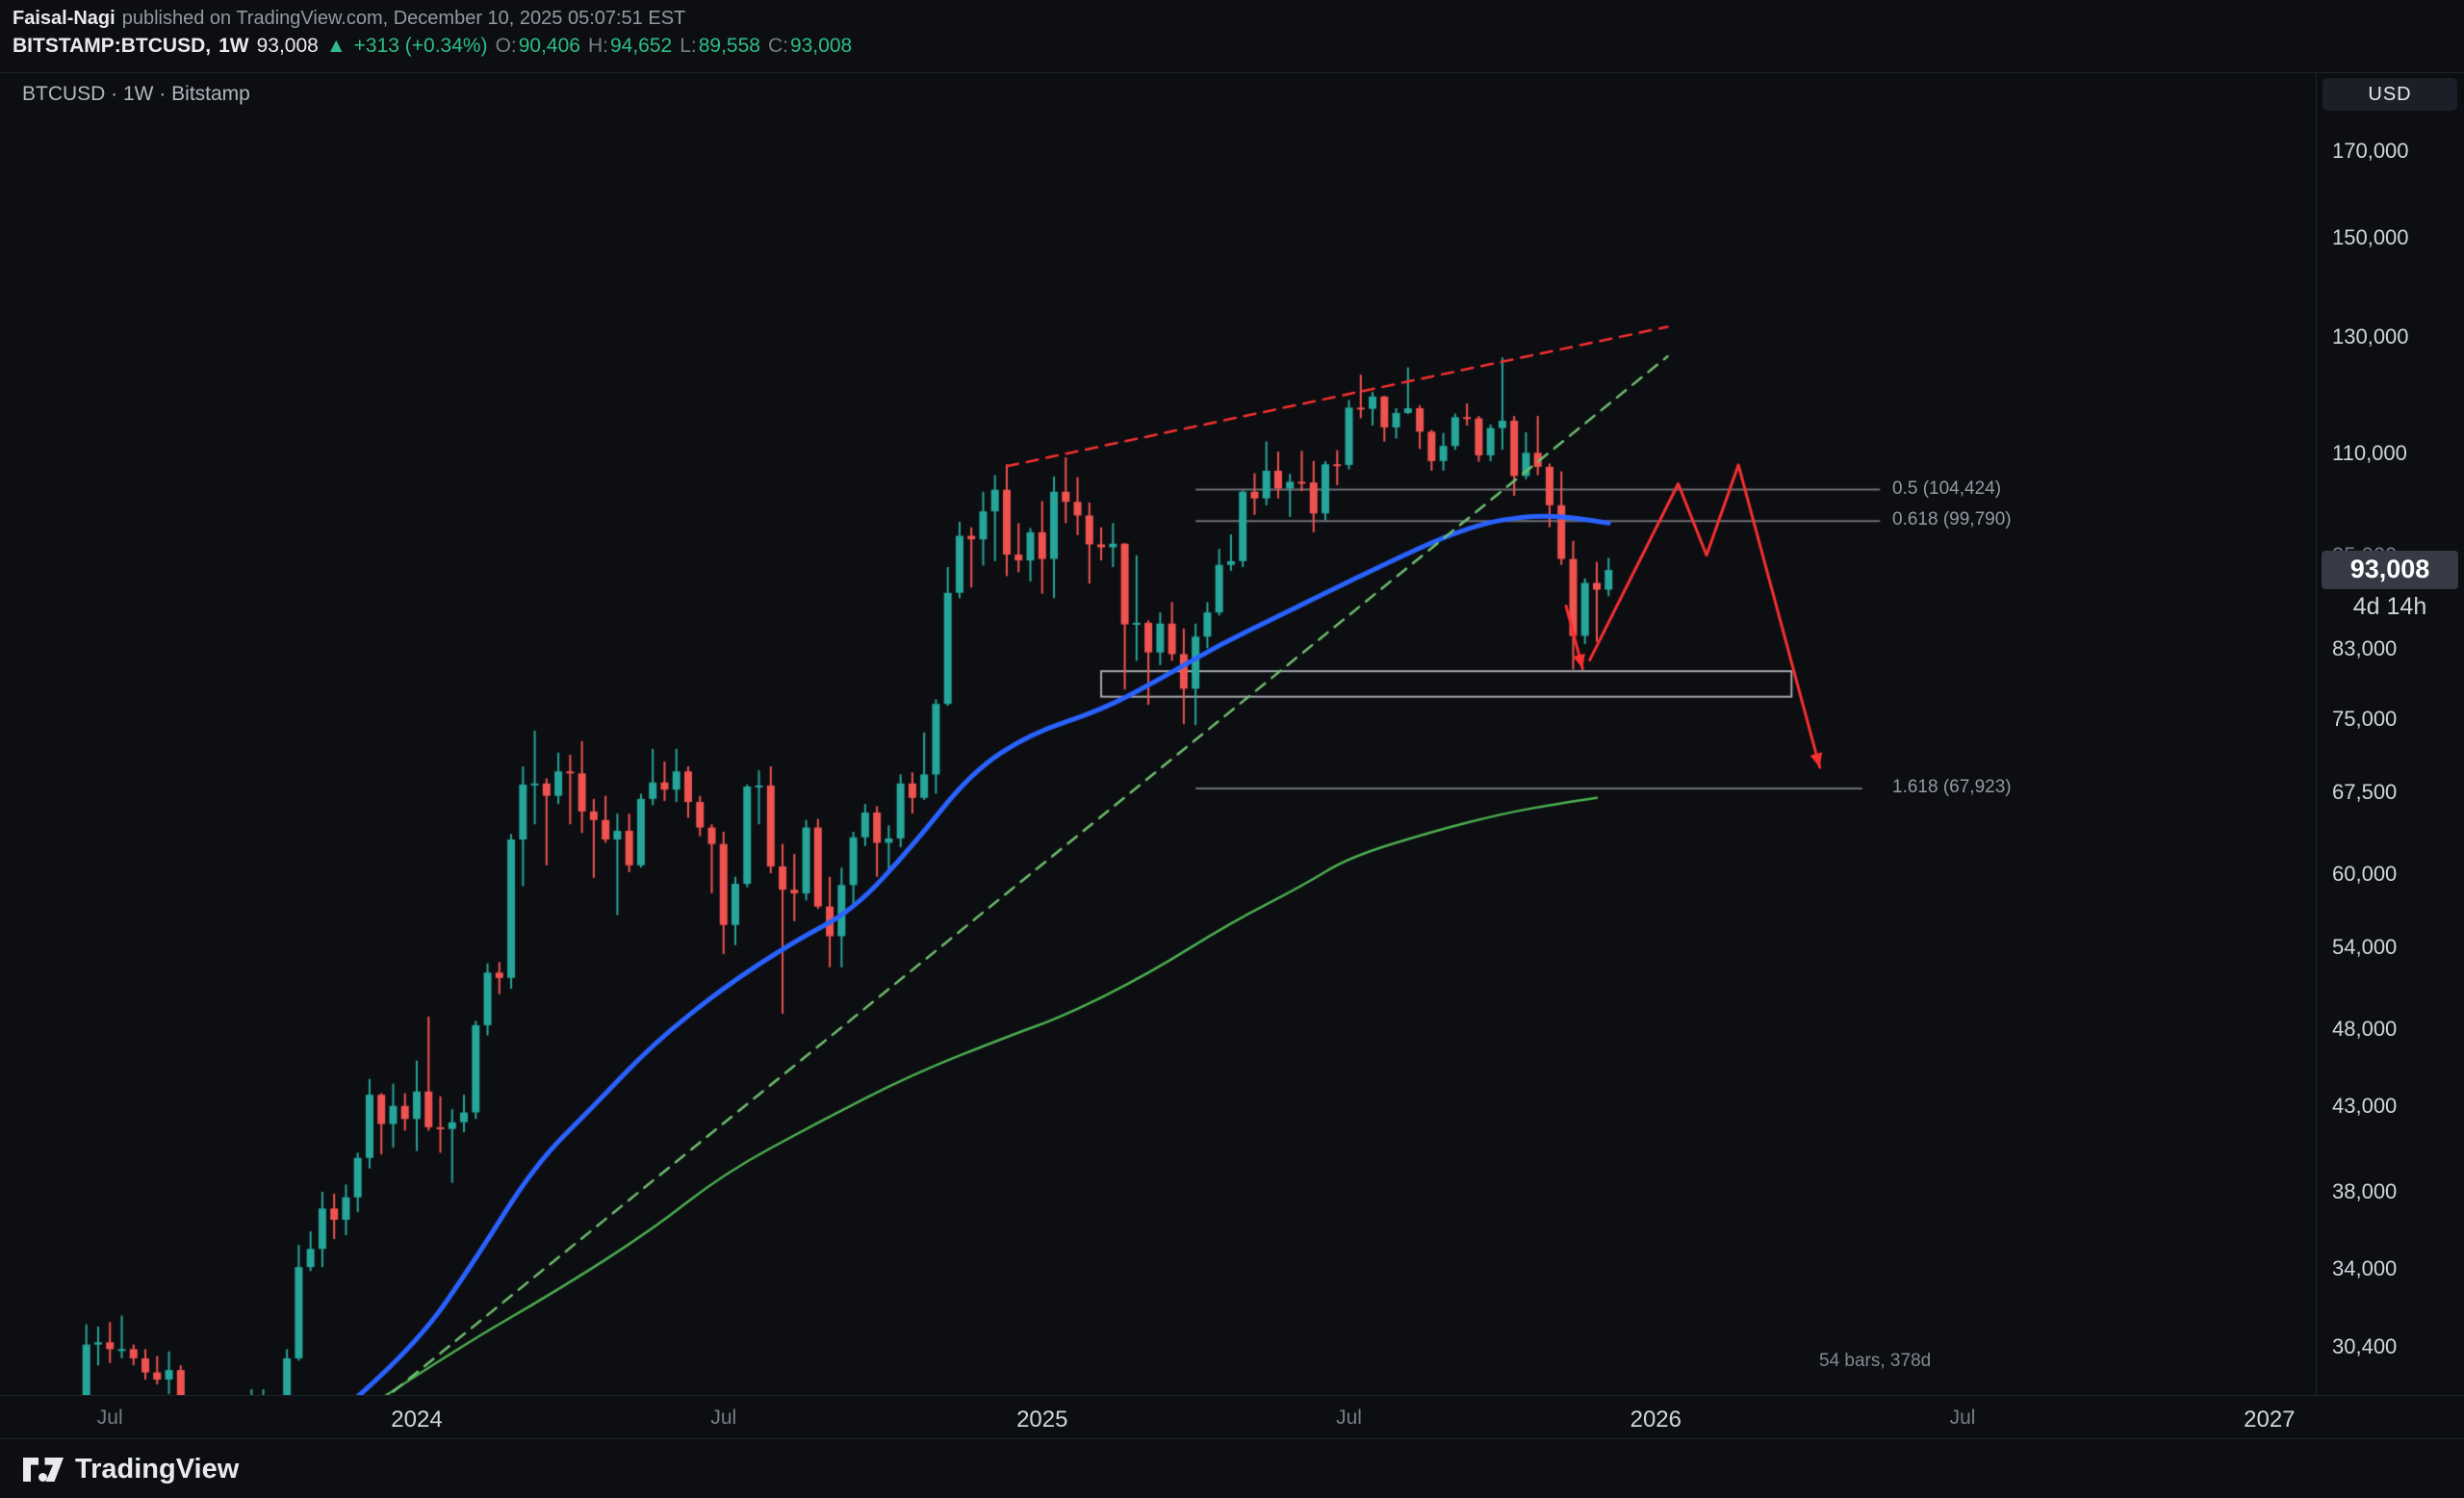 The width and height of the screenshot is (2464, 1498). What do you see at coordinates (1232, 1468) in the screenshot?
I see `page-footer: TradingView` at bounding box center [1232, 1468].